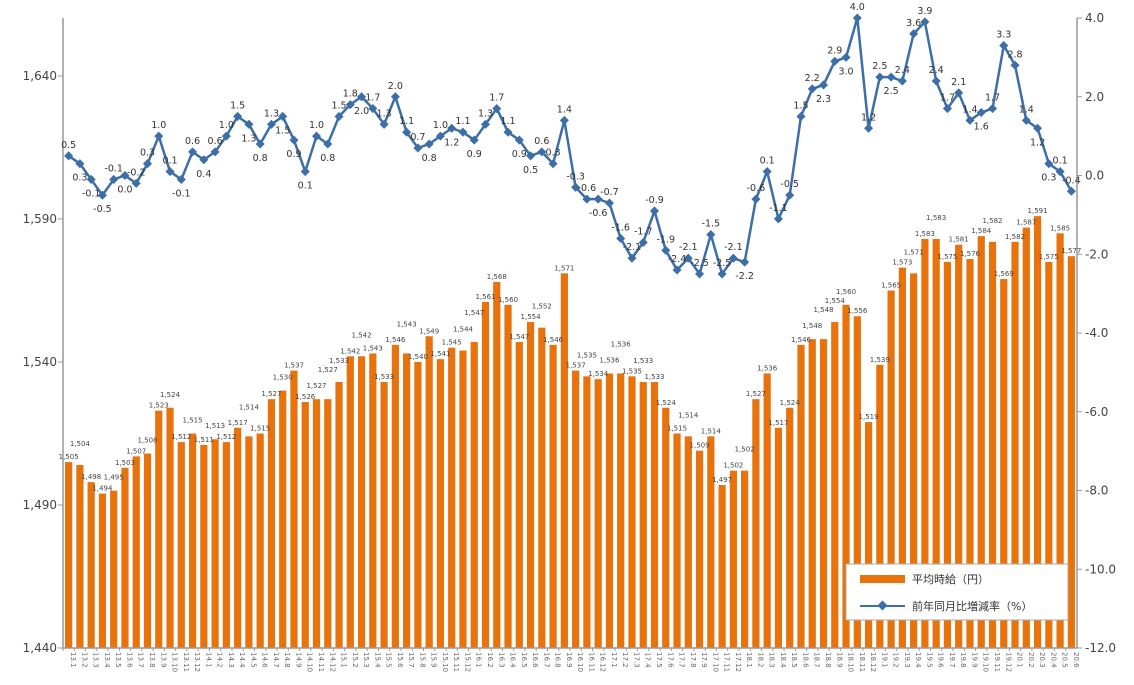  Describe the element at coordinates (1100, 569) in the screenshot. I see `right-tick-label: -10.0` at that location.